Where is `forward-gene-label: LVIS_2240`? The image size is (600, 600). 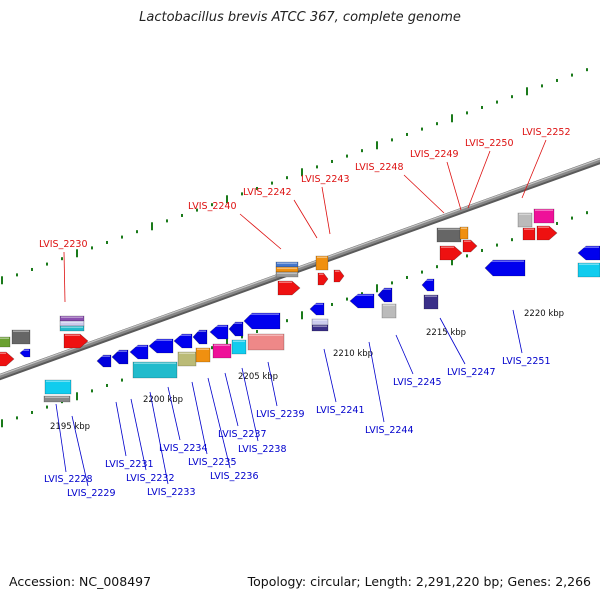 forward-gene-label: LVIS_2240 is located at coordinates (212, 206).